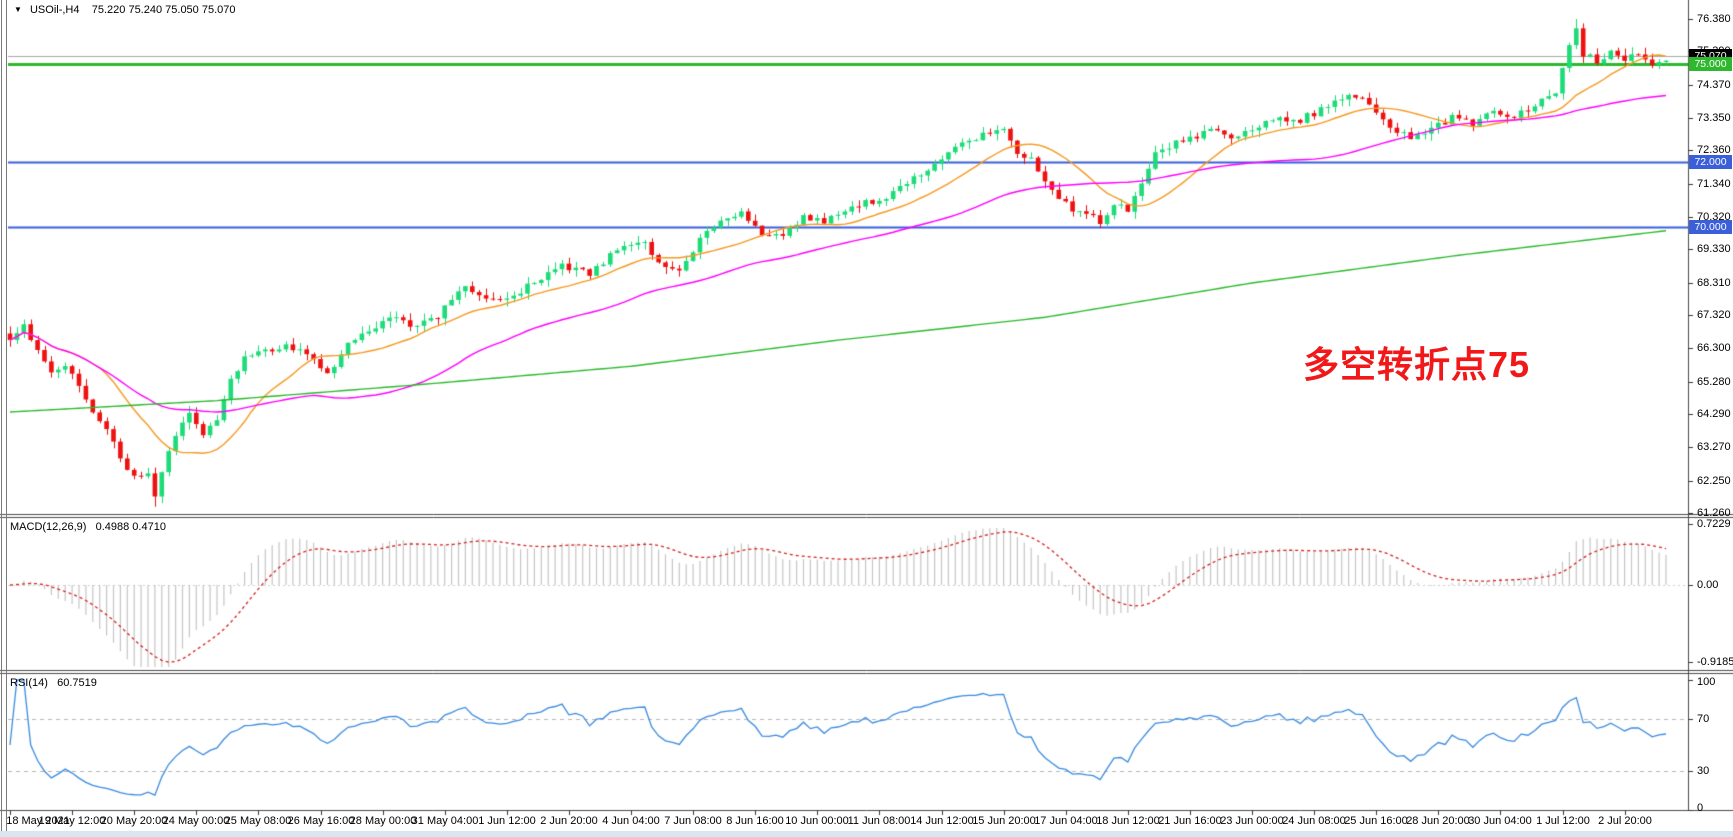 Image resolution: width=1733 pixels, height=837 pixels. Describe the element at coordinates (1715, 662) in the screenshot. I see `macd-axis-label: -0.9185` at that location.